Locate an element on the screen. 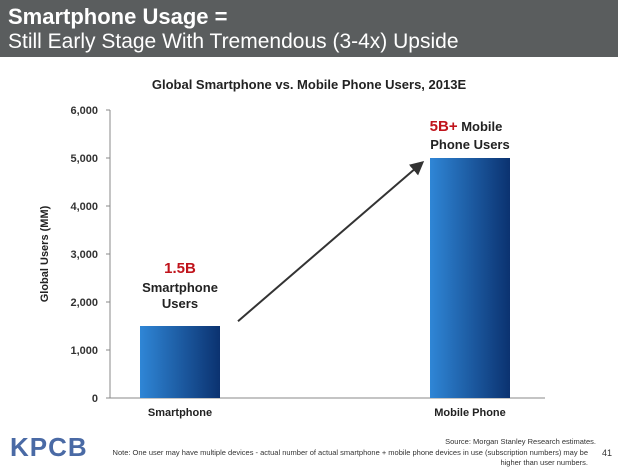  page-number: 41 is located at coordinates (606, 453).